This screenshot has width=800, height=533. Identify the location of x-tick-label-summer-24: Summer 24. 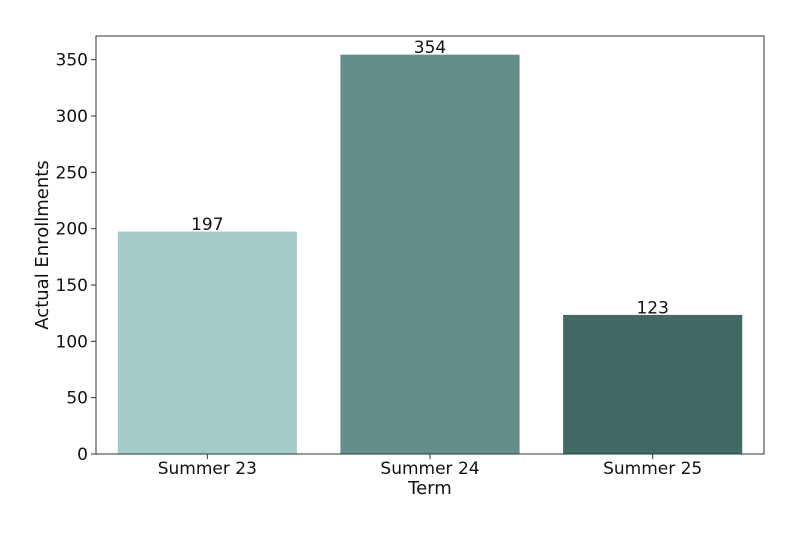
(429, 469).